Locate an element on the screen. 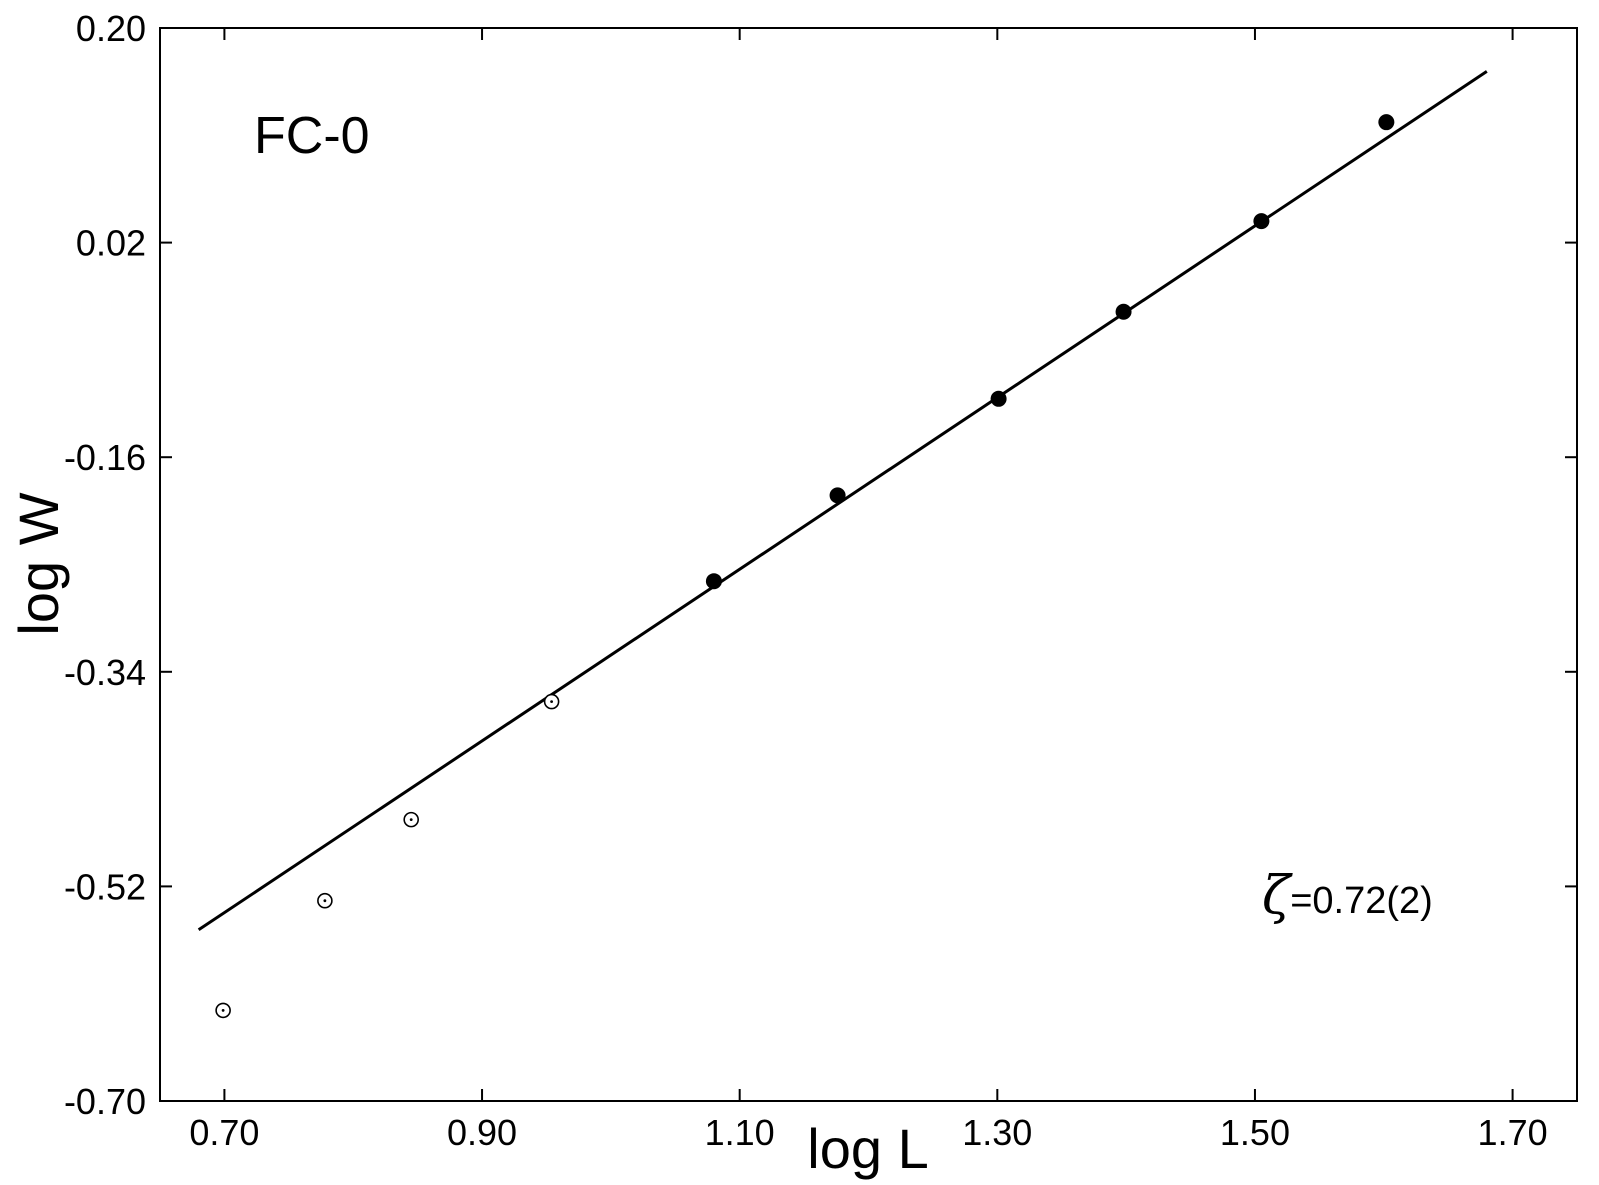  x-tick-label: 0.70 is located at coordinates (224, 1132).